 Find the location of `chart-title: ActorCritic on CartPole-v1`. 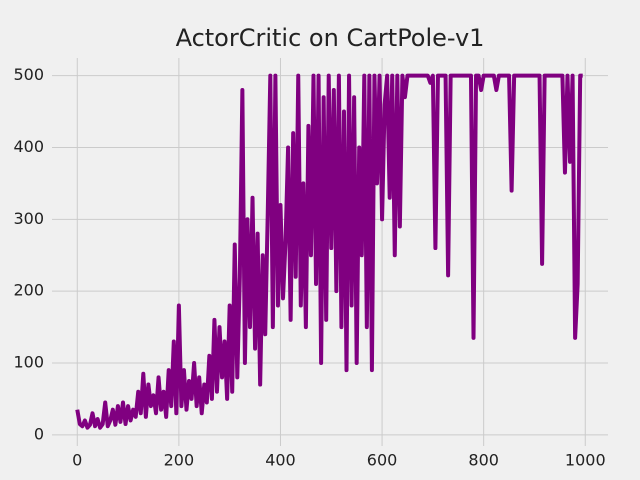

chart-title: ActorCritic on CartPole-v1 is located at coordinates (330, 38).